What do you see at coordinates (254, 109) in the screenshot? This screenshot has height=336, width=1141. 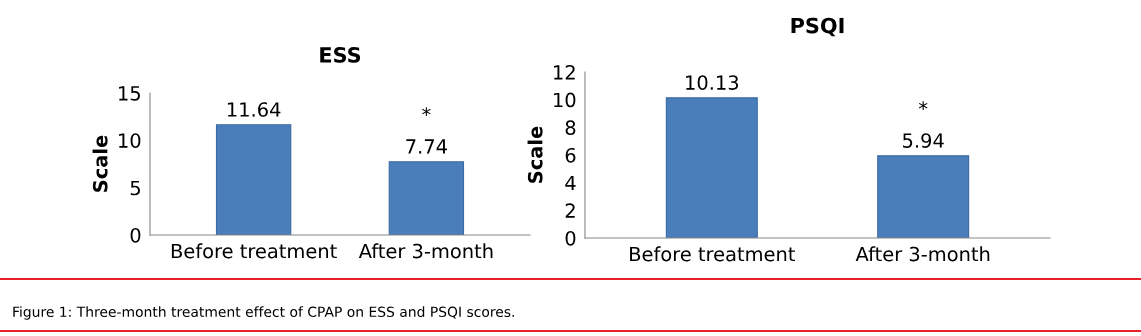 I see `data-label: 11.64` at bounding box center [254, 109].